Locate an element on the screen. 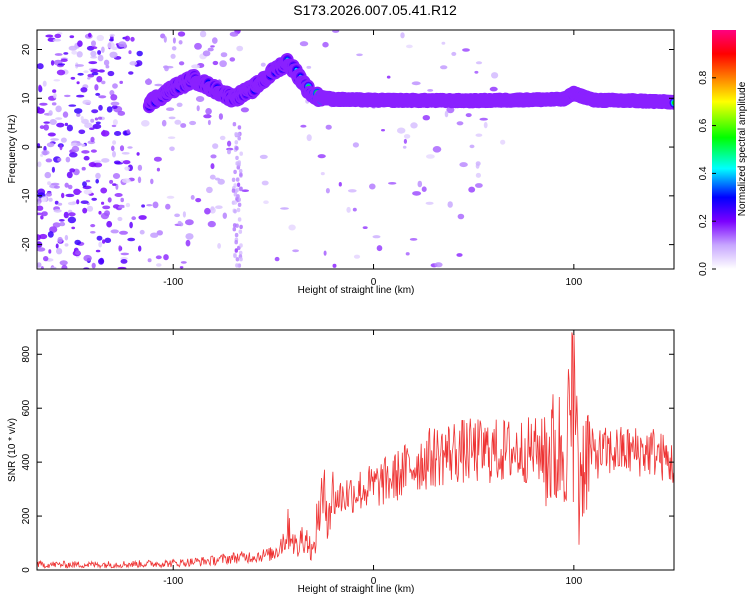 This screenshot has width=750, height=600. snr-x-tick-label: 0 is located at coordinates (374, 581).